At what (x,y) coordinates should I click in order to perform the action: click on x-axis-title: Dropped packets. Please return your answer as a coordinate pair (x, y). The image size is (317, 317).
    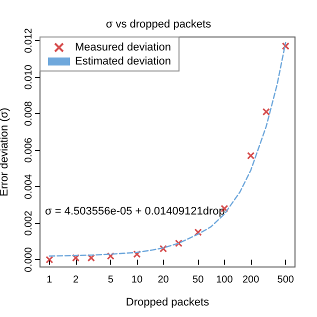
    Looking at the image, I should click on (168, 302).